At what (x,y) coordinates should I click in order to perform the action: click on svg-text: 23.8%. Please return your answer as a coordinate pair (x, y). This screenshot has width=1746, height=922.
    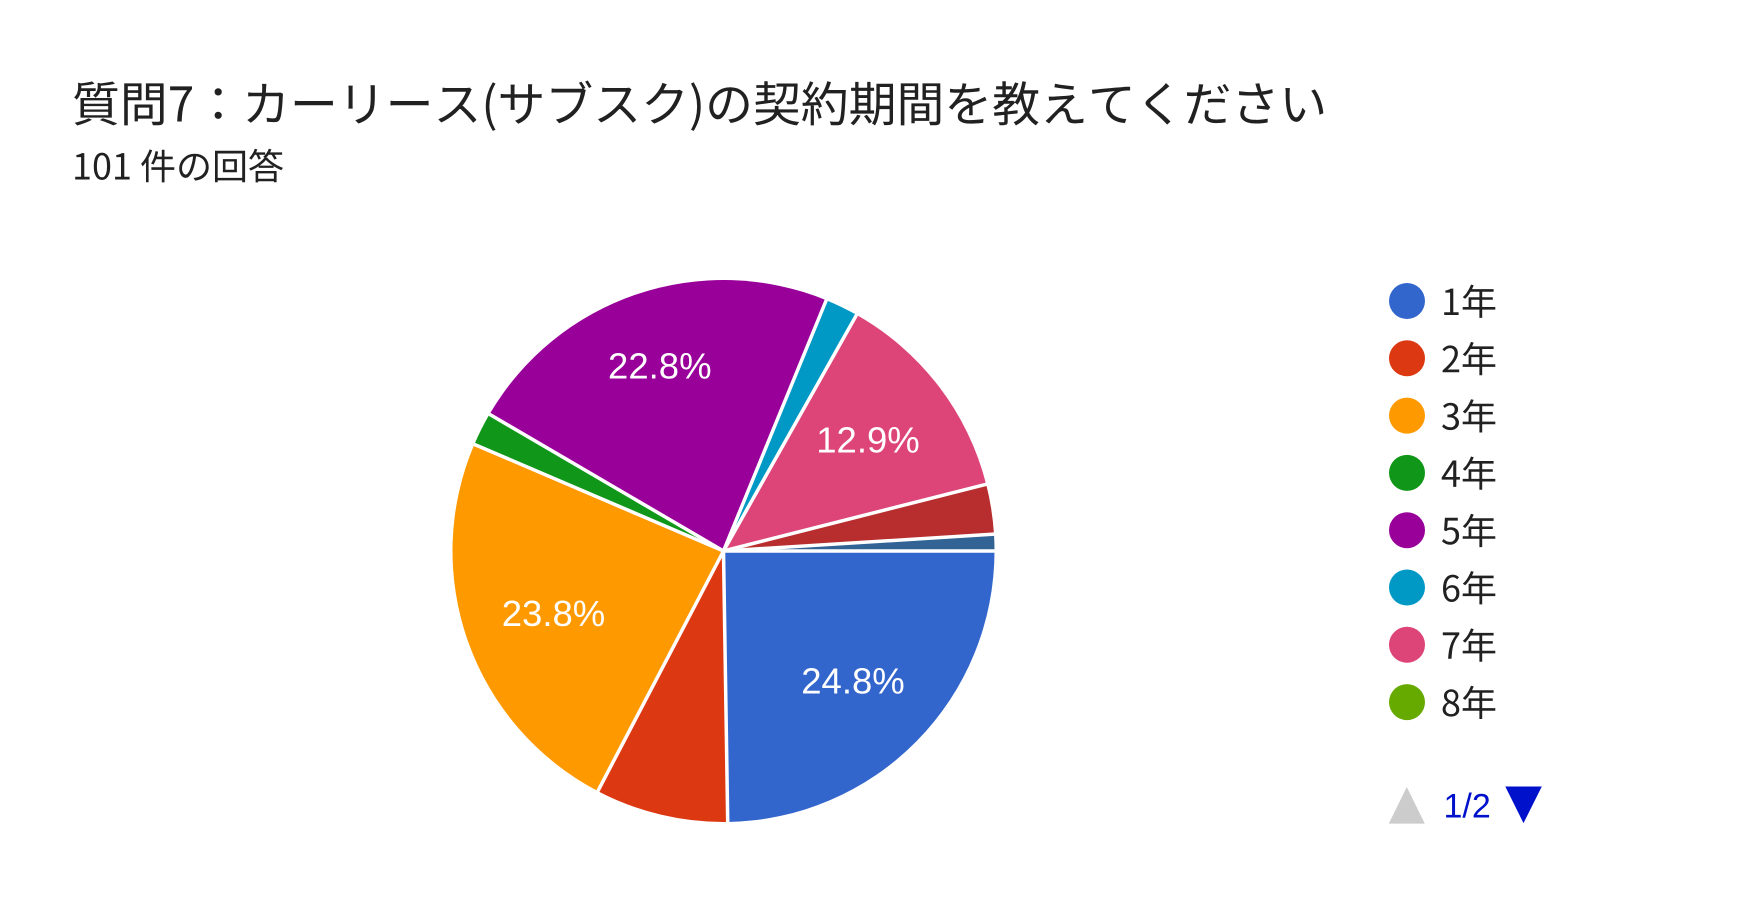
    Looking at the image, I should click on (554, 613).